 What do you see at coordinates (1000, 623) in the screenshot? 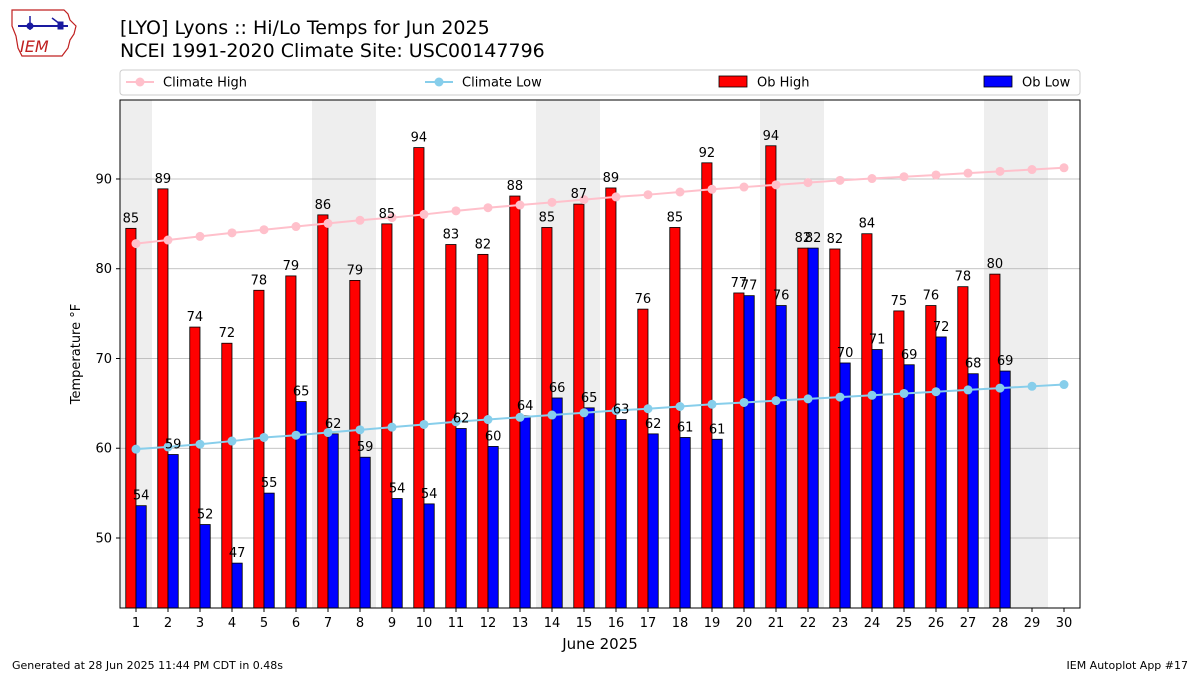
I see `x-tick-label-28: 28` at bounding box center [1000, 623].